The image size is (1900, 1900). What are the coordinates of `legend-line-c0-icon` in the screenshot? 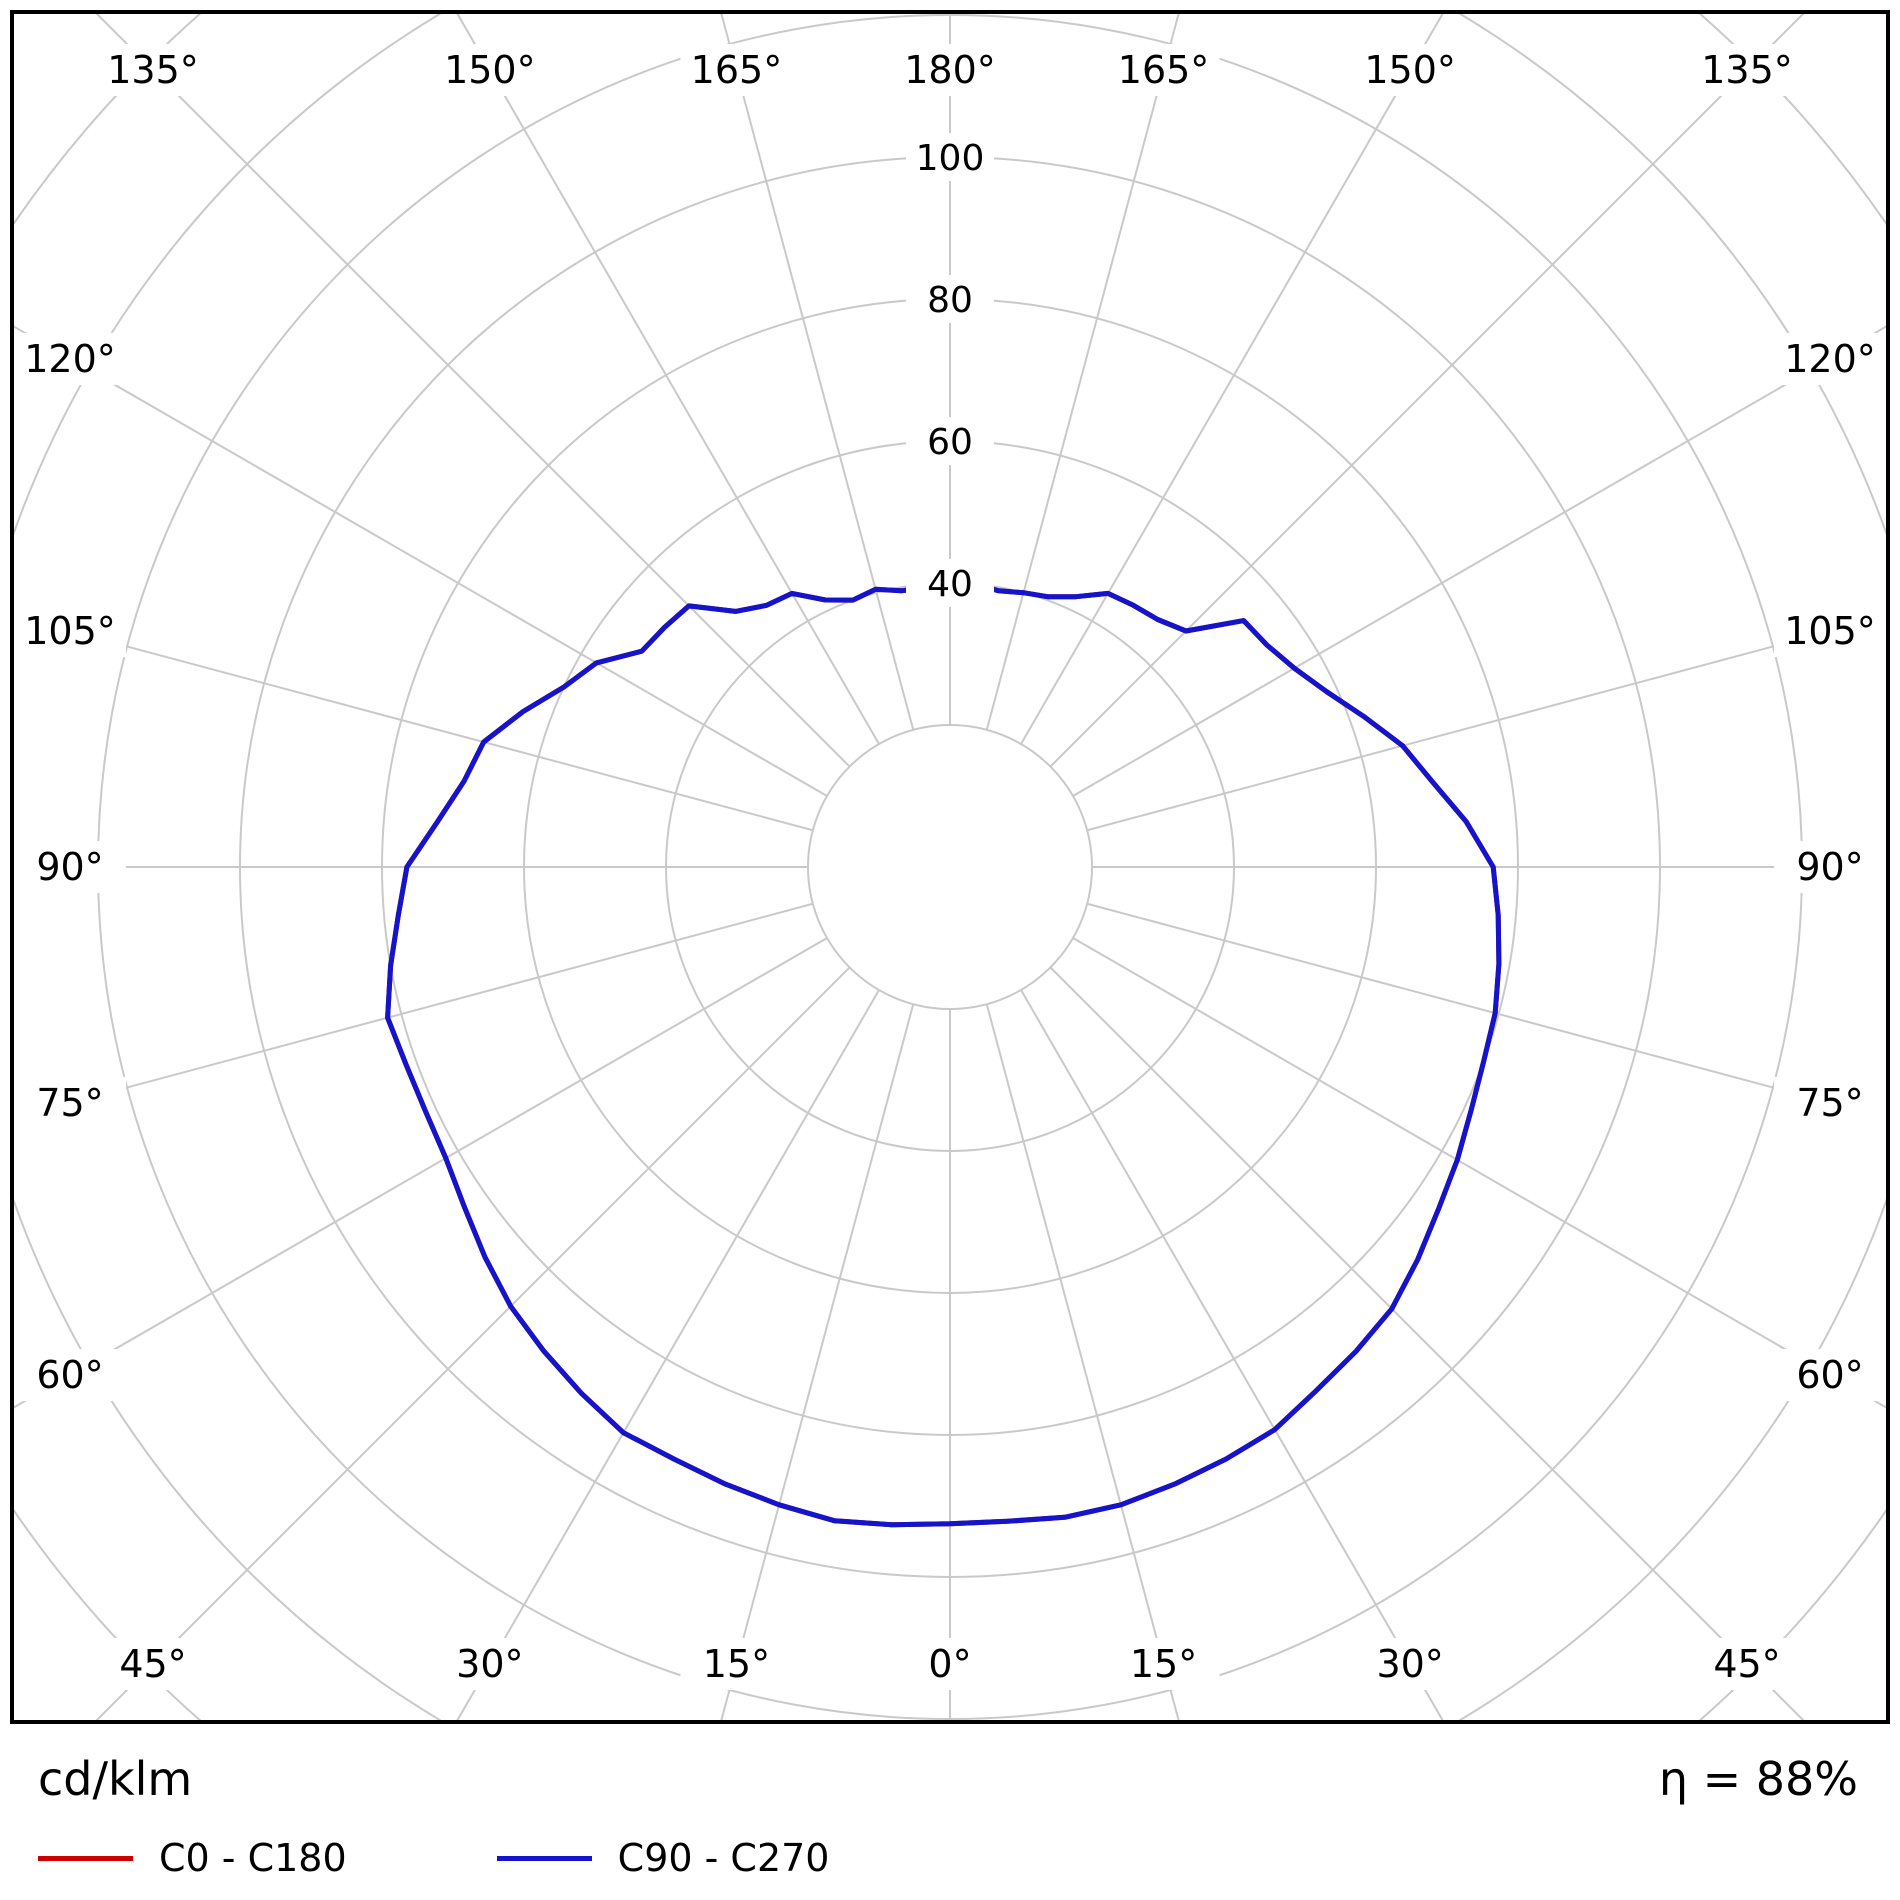 It's located at (85, 1858).